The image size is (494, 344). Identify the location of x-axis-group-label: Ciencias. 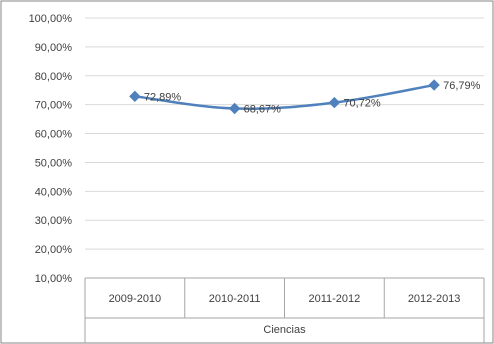
(284, 330).